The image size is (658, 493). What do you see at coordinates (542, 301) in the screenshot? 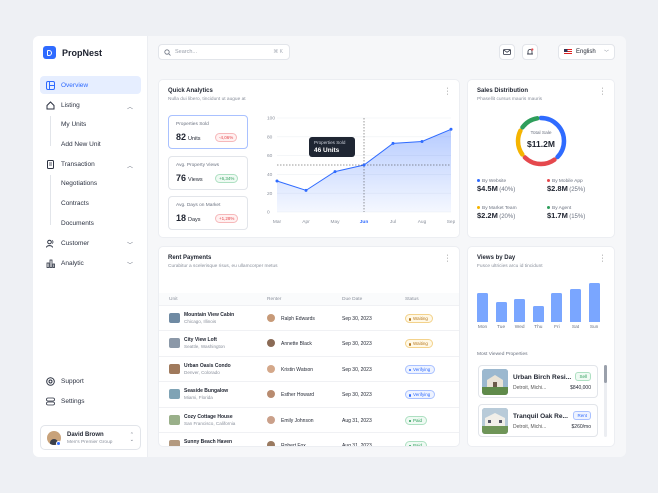
I see `views-bar-chart` at bounding box center [542, 301].